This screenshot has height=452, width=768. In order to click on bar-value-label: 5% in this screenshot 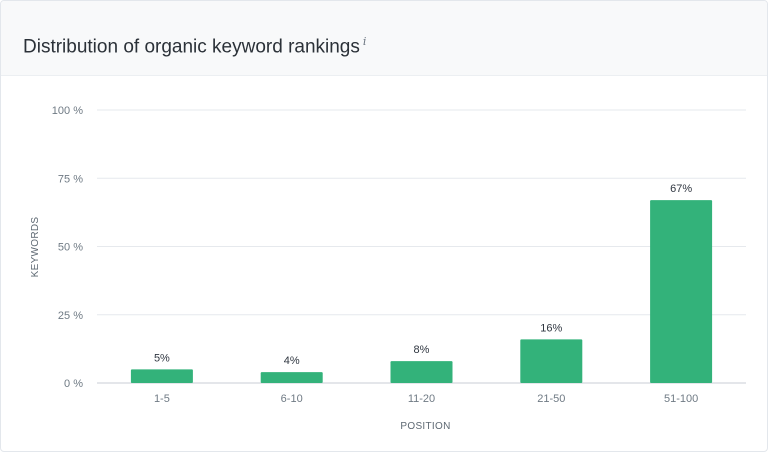, I will do `click(162, 358)`.